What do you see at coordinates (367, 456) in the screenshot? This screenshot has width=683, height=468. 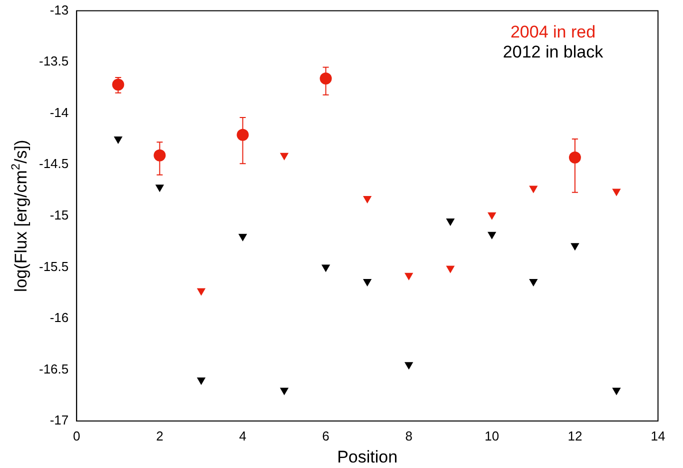 I see `x-axis-title: Position` at bounding box center [367, 456].